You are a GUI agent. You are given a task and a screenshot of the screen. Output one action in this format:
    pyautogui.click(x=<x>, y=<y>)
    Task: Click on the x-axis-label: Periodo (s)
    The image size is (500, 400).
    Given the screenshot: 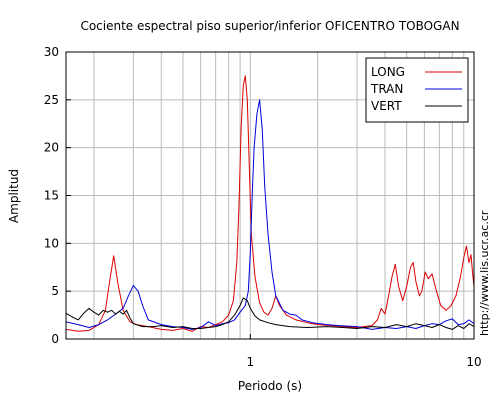 What is the action you would take?
    pyautogui.click(x=270, y=386)
    